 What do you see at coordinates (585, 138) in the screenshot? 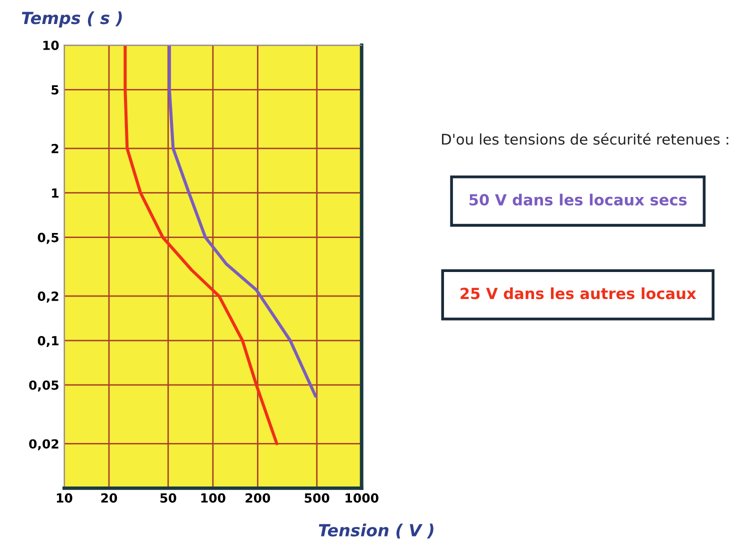
I see `text: D'ou les tensions de sécurité retenues :` at bounding box center [585, 138].